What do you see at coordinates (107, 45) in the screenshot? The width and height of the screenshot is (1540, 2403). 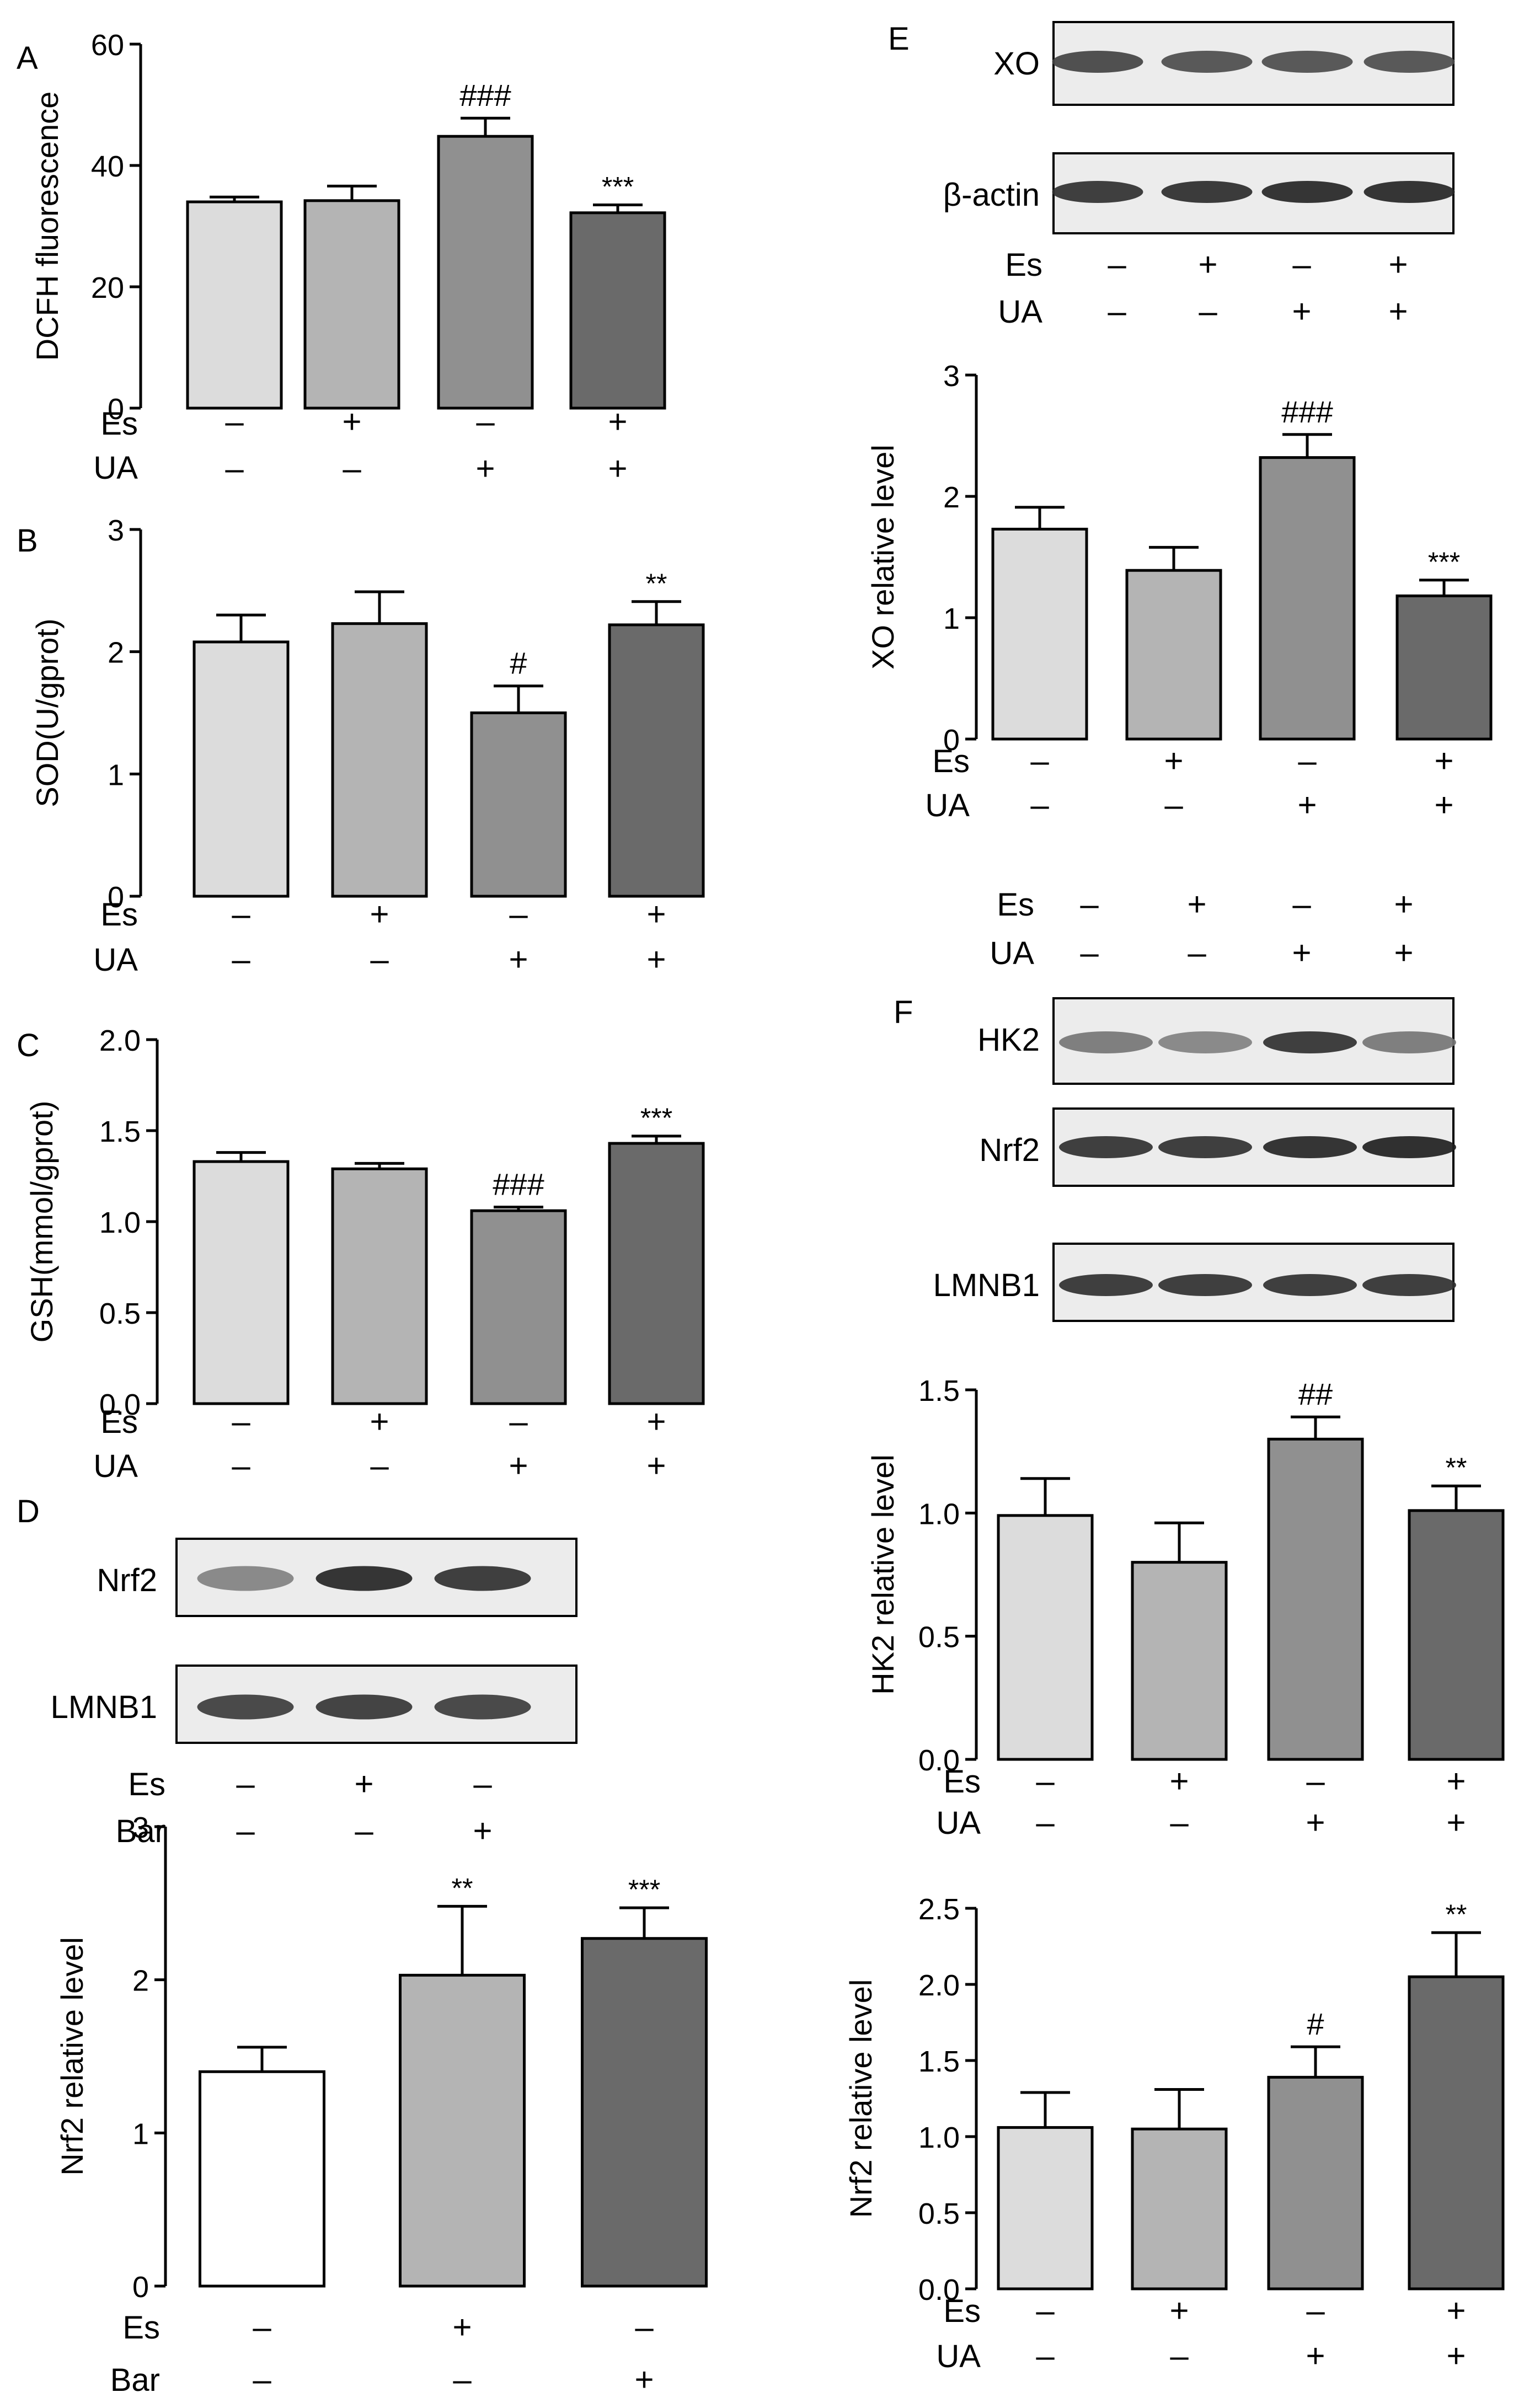 I see `y-tick-label: 60` at bounding box center [107, 45].